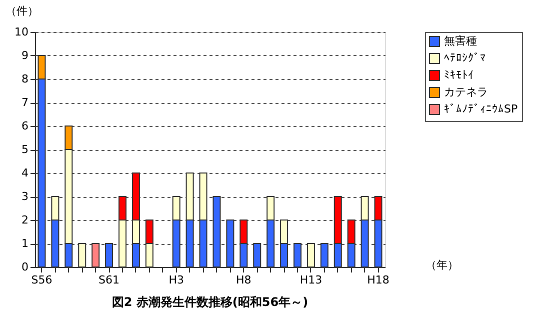 The height and width of the screenshot is (320, 560). Describe the element at coordinates (109, 280) in the screenshot. I see `x-tick-label: S61` at that location.